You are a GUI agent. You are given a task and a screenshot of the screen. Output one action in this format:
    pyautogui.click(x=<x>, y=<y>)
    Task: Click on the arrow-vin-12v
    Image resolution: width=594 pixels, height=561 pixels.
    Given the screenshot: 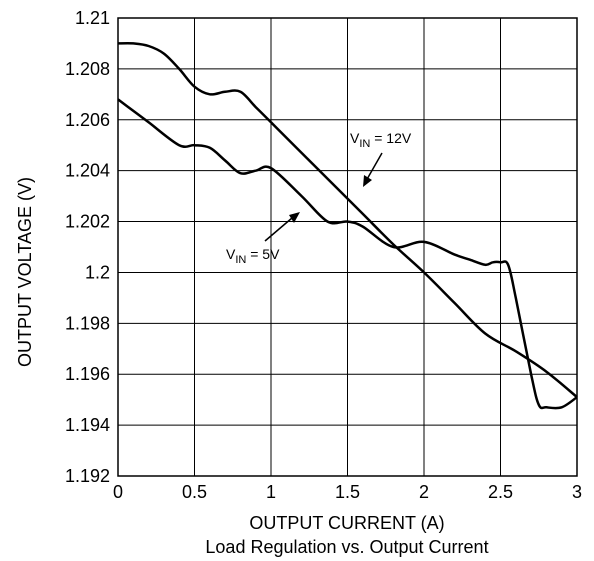 What is the action you would take?
    pyautogui.click(x=374, y=167)
    